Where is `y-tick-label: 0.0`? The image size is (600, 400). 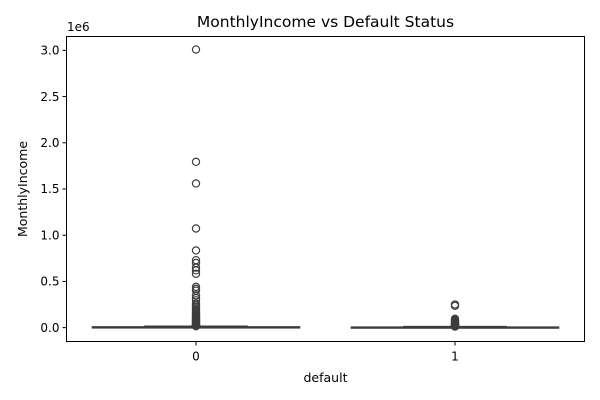
y-tick-label: 0.0 is located at coordinates (49, 328).